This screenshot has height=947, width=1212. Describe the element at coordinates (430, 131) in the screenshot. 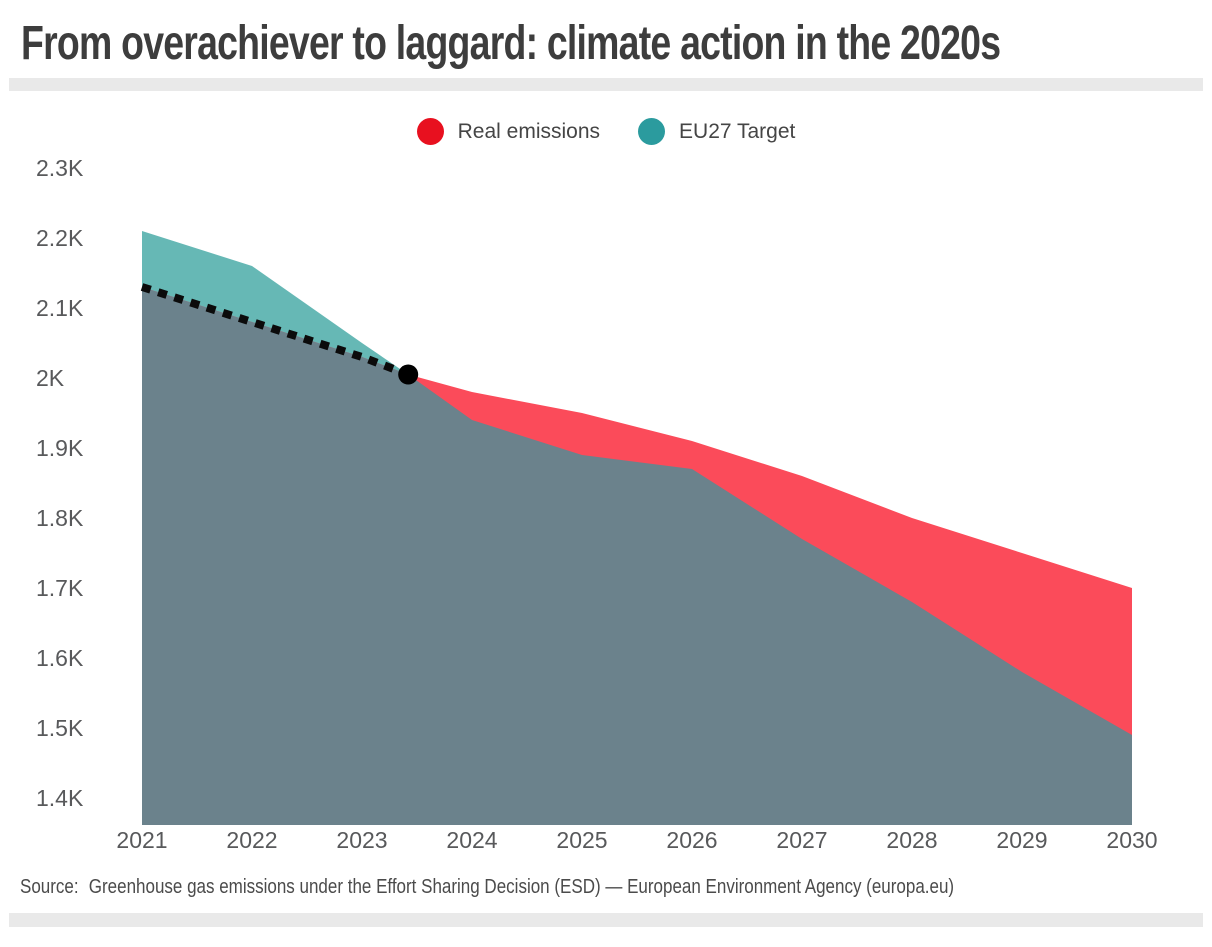

I see `real-emissions-swatch-icon` at that location.